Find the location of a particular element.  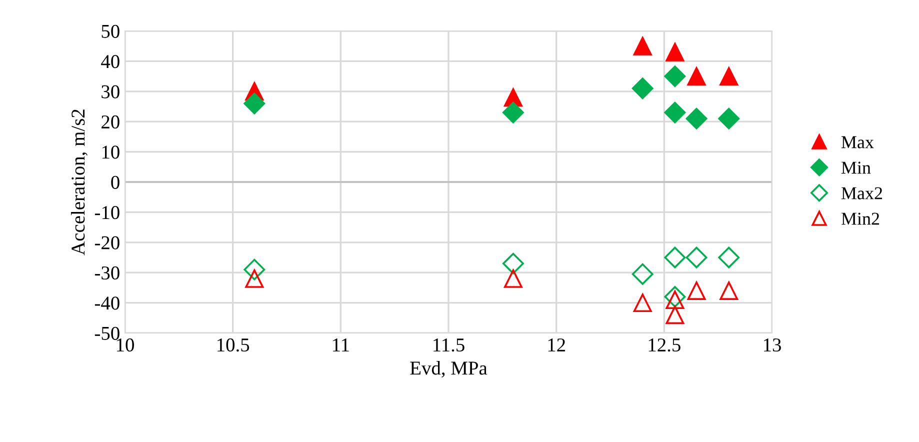

legend-label: Max is located at coordinates (857, 142).